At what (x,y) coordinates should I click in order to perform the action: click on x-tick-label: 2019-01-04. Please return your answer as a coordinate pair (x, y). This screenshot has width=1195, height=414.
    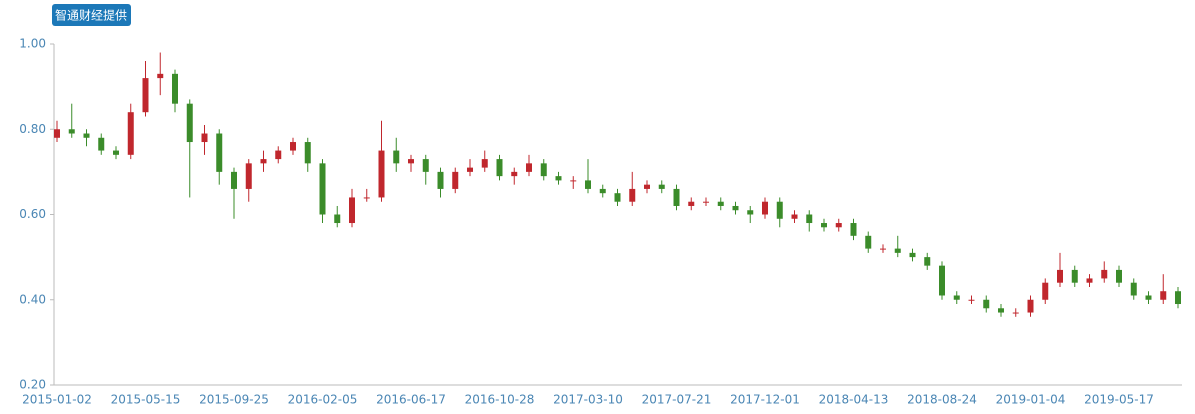
    Looking at the image, I should click on (1031, 400).